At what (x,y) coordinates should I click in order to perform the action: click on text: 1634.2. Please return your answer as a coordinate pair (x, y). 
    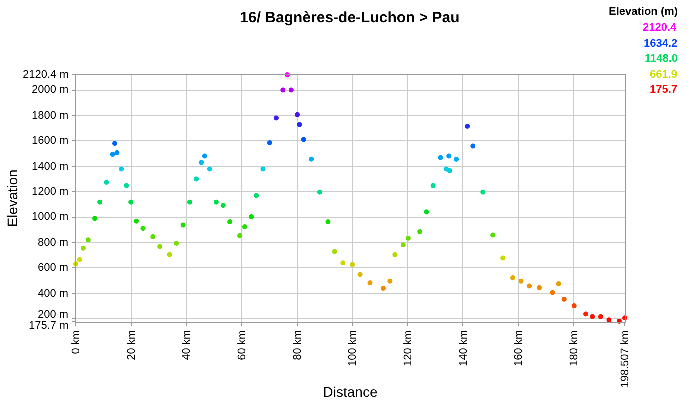
    Looking at the image, I should click on (661, 44).